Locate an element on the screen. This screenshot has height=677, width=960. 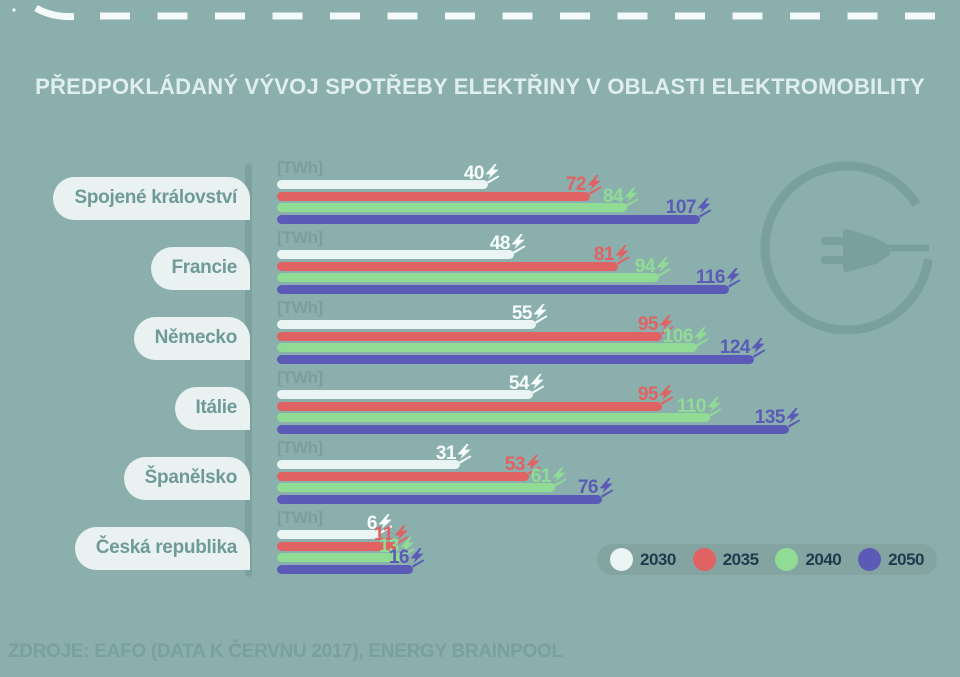
bar-track: 84 is located at coordinates (618, 200).